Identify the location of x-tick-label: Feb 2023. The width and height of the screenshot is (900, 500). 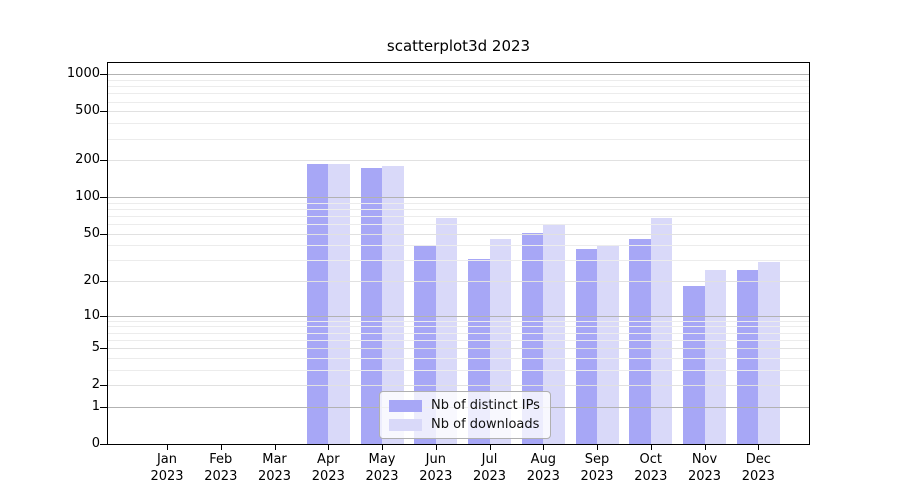
(221, 468).